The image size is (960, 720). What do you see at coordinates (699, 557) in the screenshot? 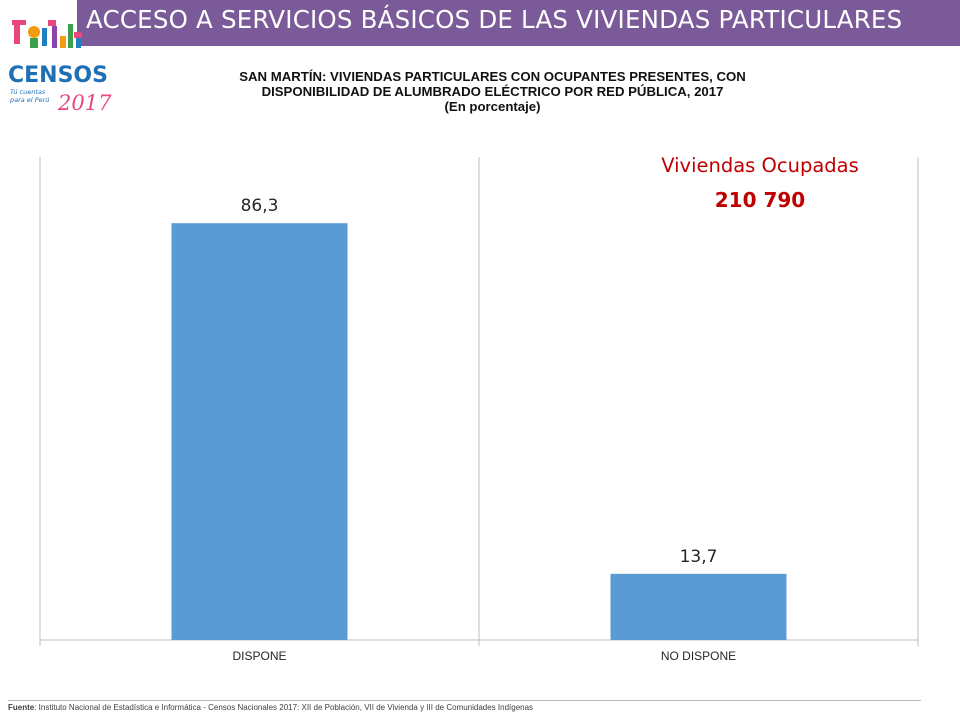
I see `data-label-1: 13,7` at bounding box center [699, 557].